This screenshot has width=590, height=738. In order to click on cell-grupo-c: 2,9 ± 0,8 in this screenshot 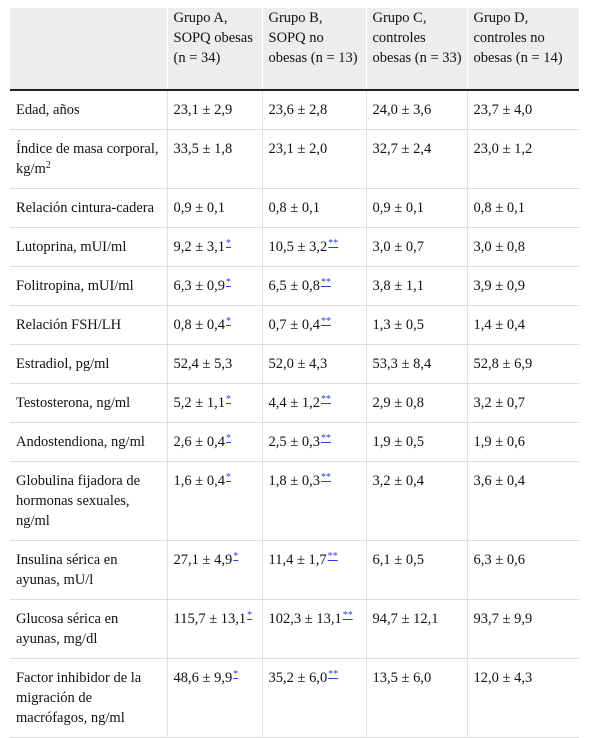, I will do `click(416, 403)`.